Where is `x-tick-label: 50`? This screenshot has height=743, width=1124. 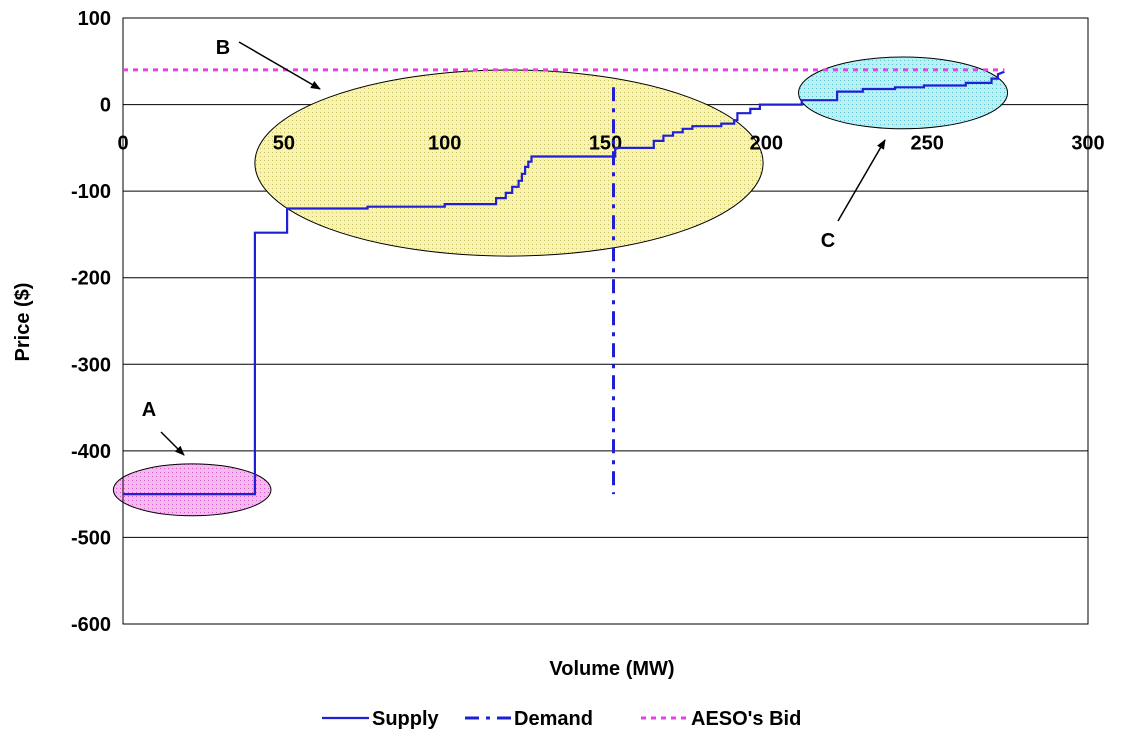 x-tick-label: 50 is located at coordinates (284, 144).